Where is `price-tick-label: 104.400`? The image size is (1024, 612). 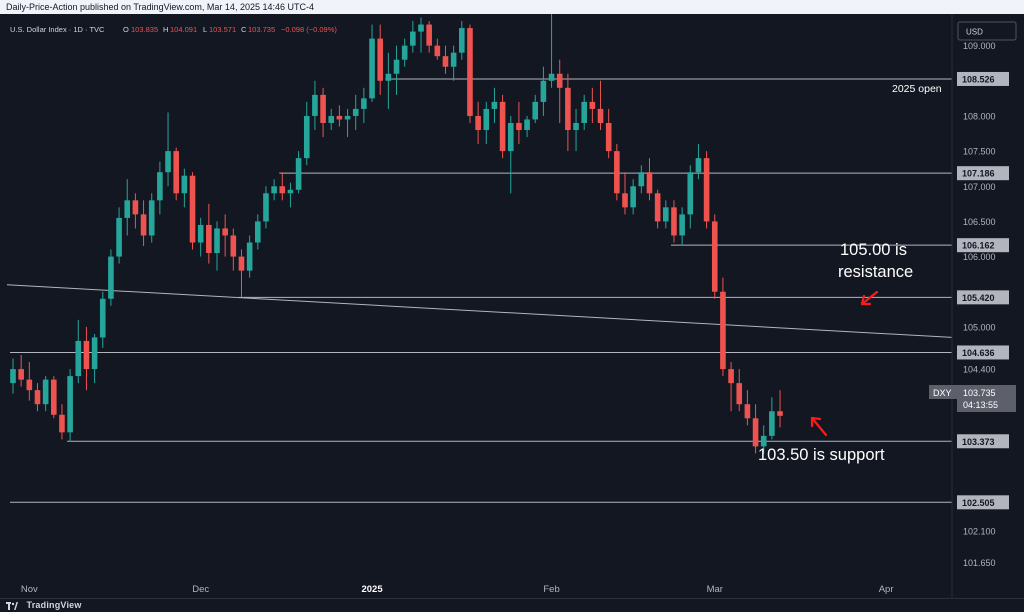 price-tick-label: 104.400 is located at coordinates (979, 370).